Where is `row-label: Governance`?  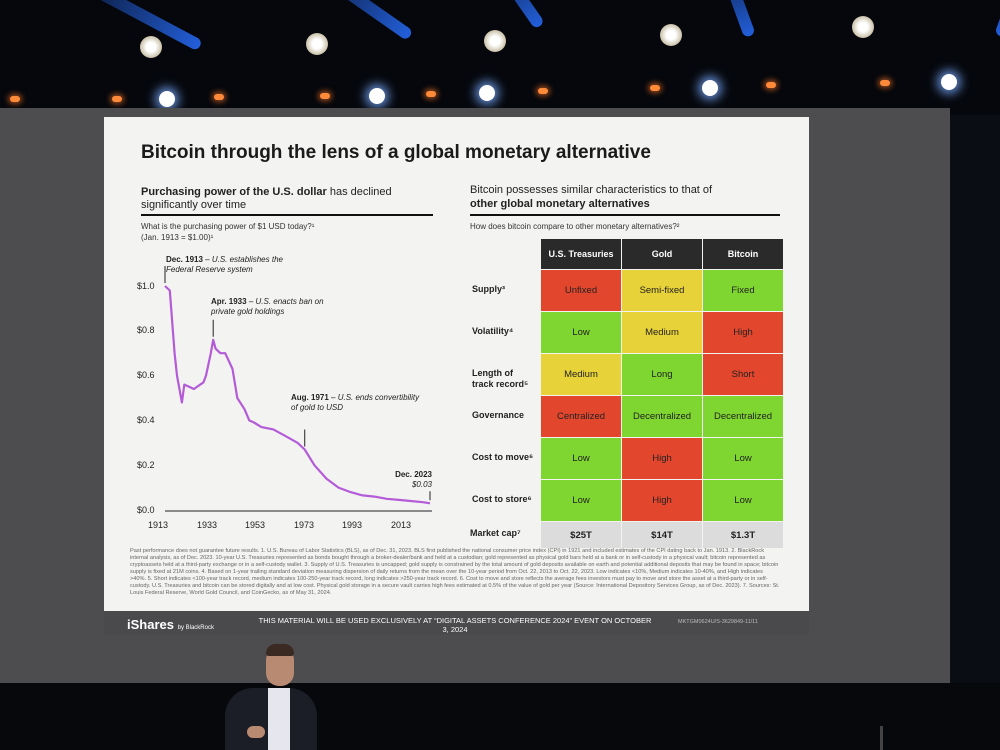 row-label: Governance is located at coordinates (498, 415).